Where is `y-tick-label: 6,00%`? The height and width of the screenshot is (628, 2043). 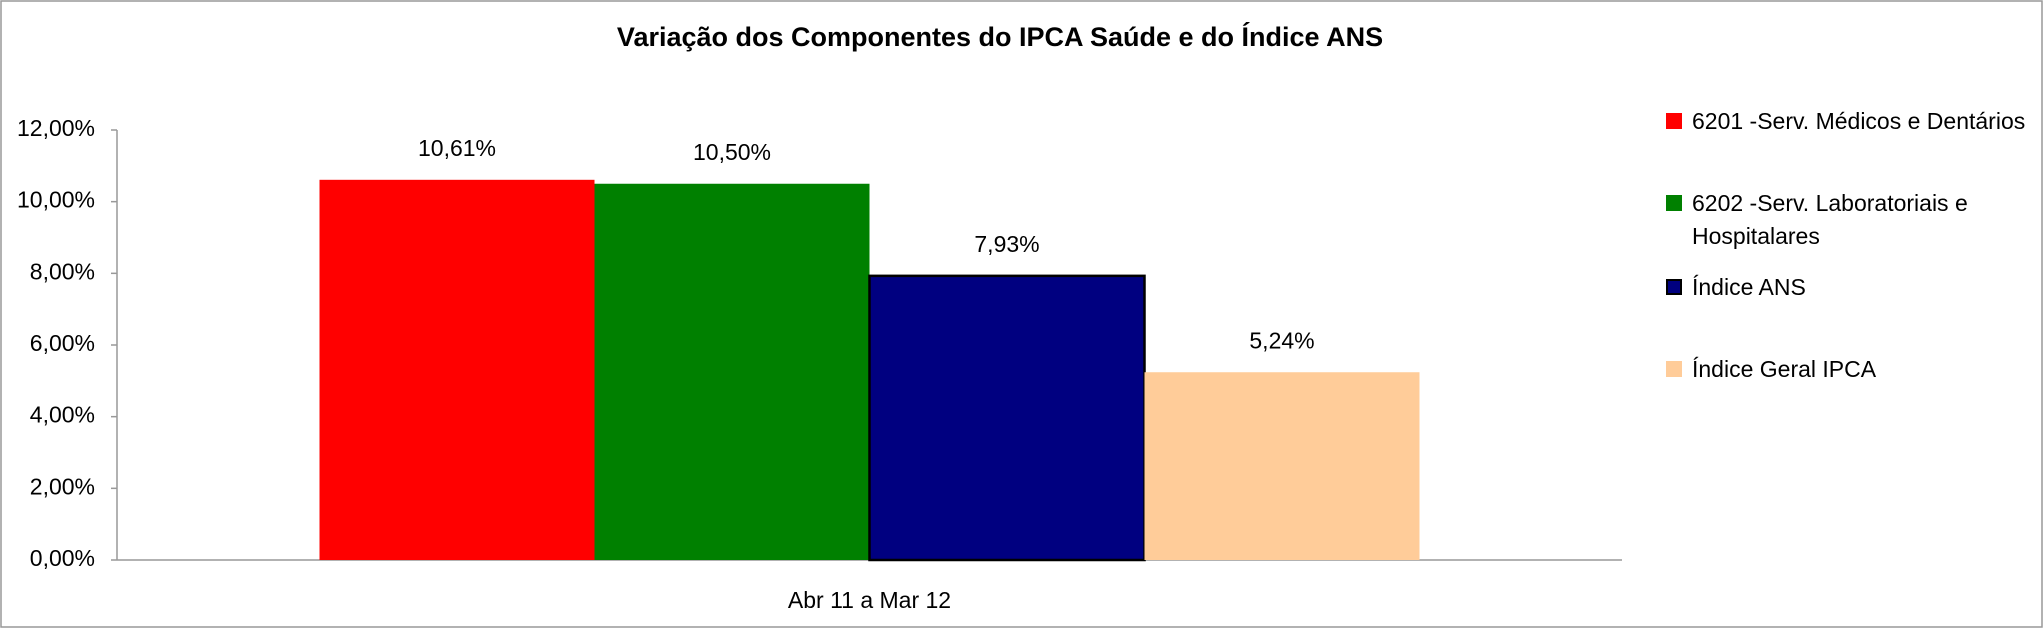
y-tick-label: 6,00% is located at coordinates (62, 343).